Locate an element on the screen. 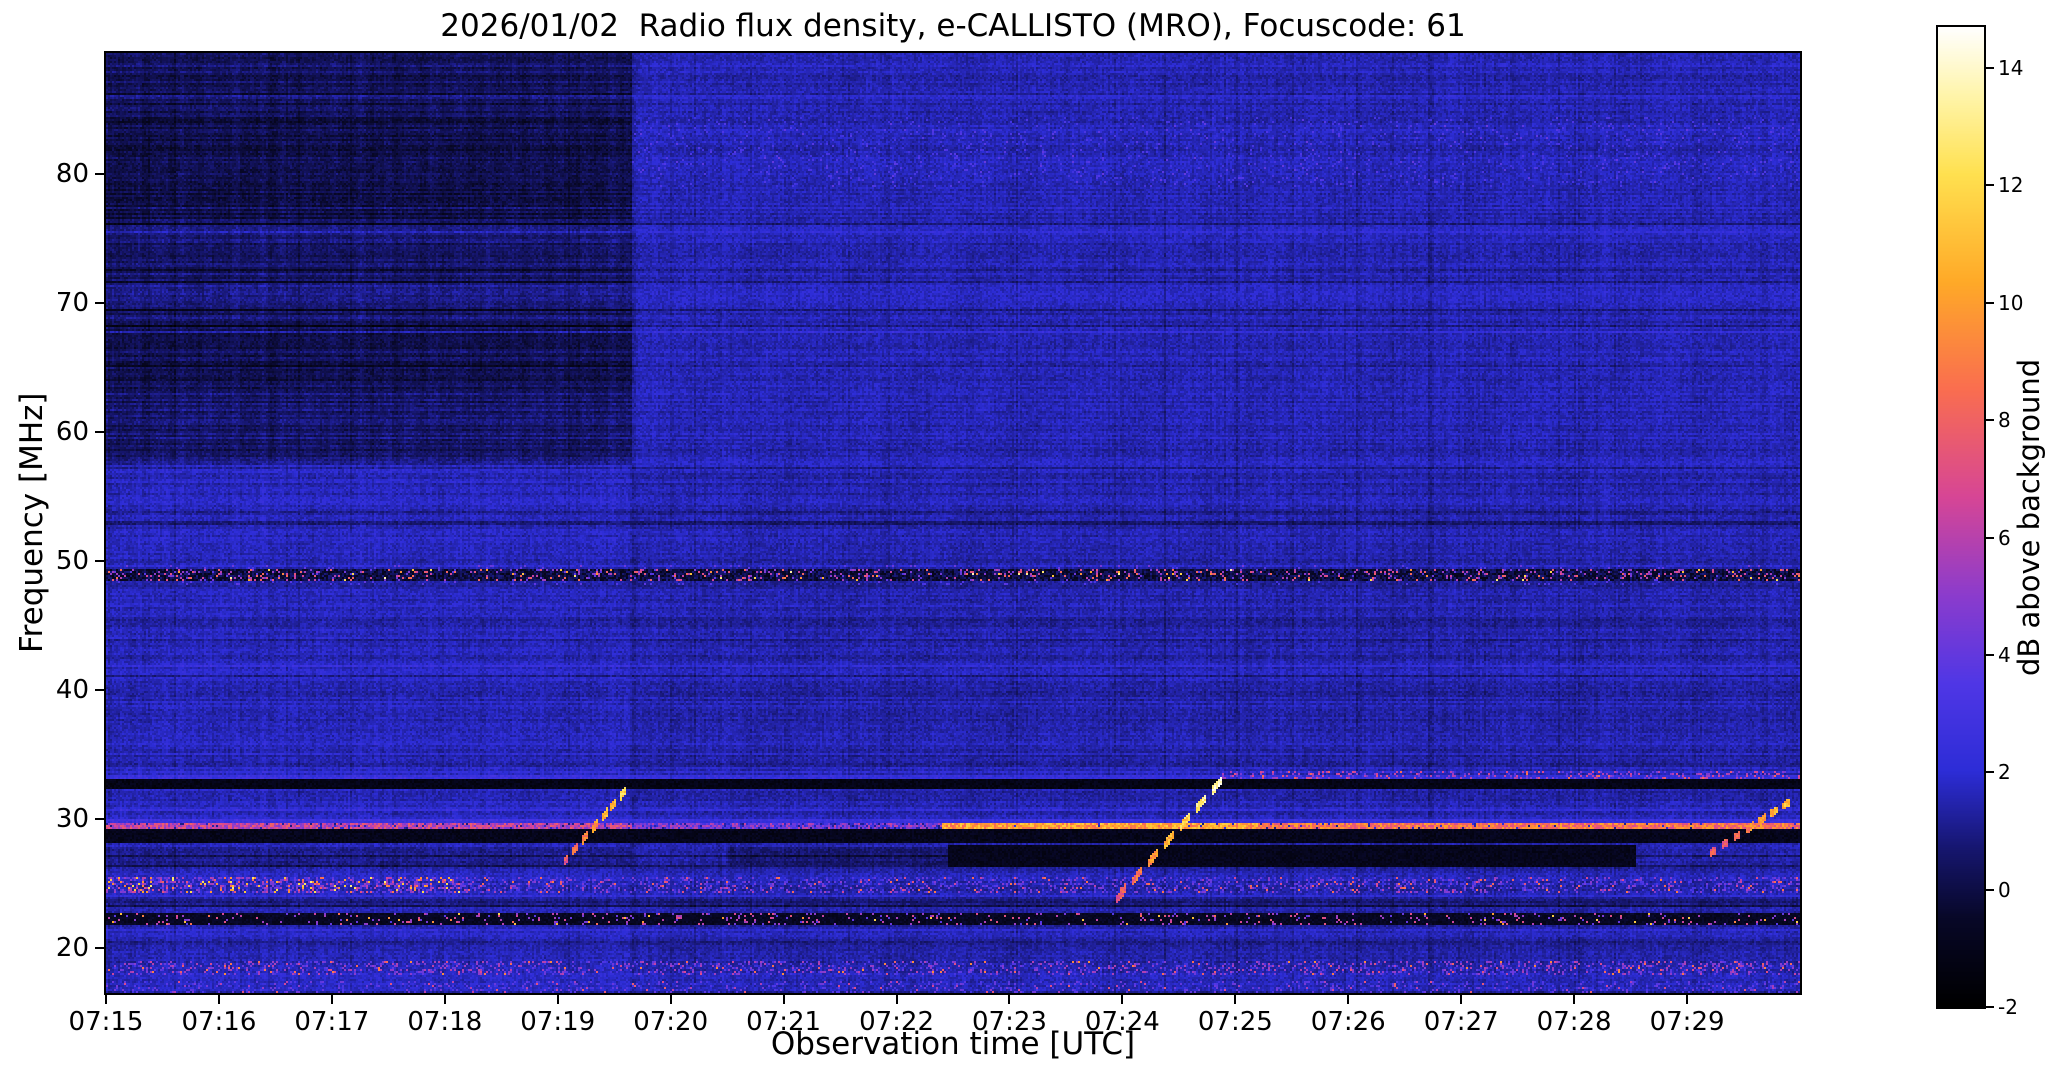  x-tick-label: 07:19 is located at coordinates (558, 1022).